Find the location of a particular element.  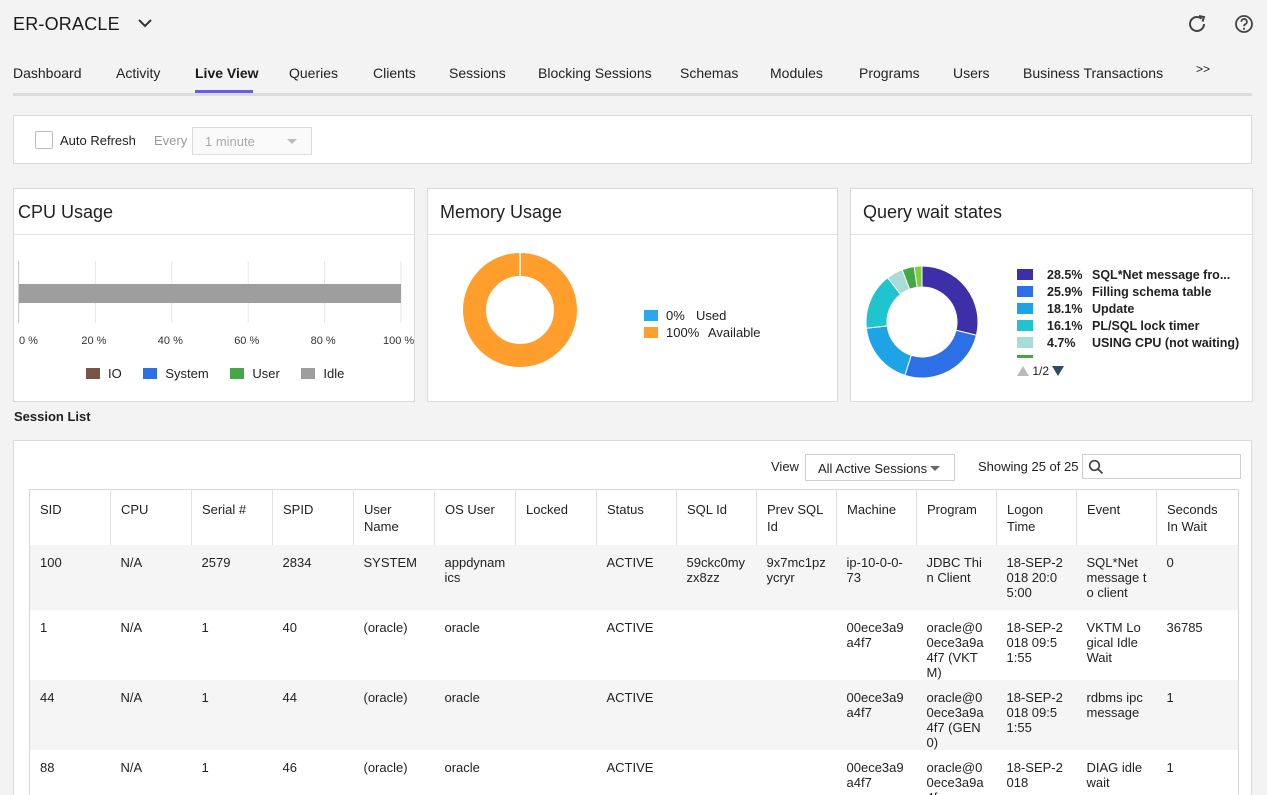

pager-down-icon is located at coordinates (1058, 371).